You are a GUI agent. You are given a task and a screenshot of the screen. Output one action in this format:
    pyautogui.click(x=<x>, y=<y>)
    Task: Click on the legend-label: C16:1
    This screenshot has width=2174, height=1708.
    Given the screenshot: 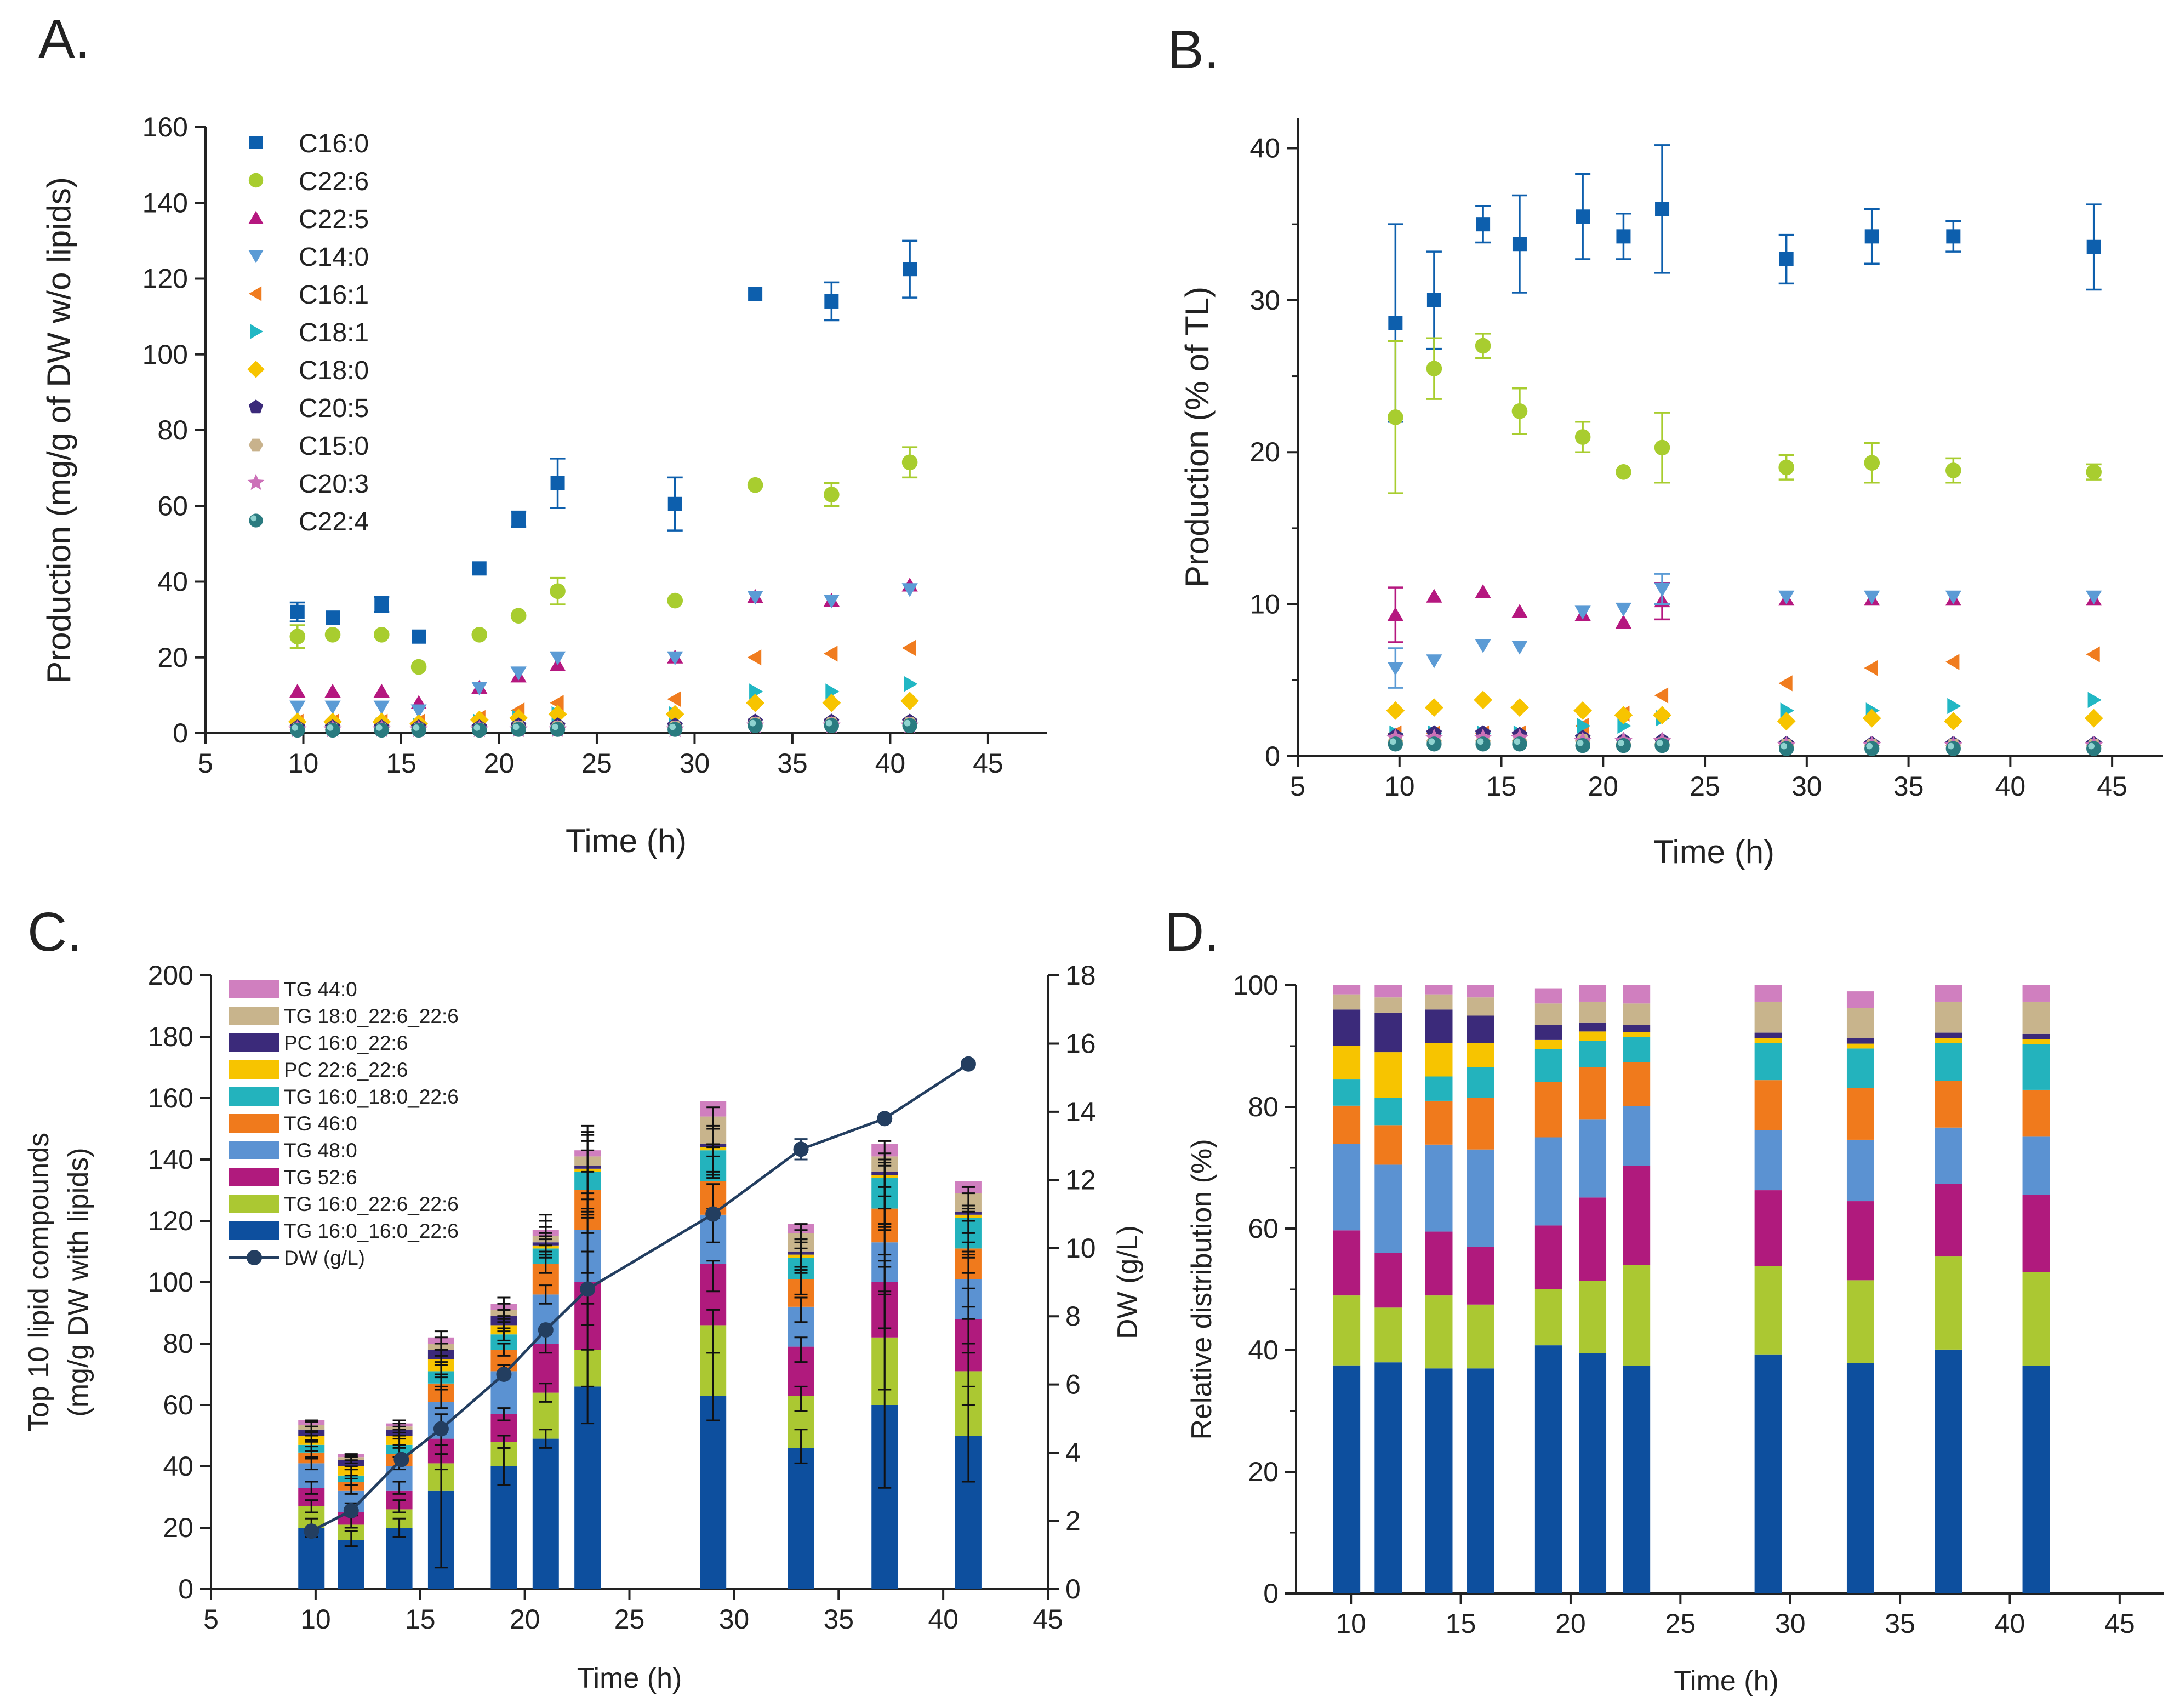 What is the action you would take?
    pyautogui.click(x=334, y=295)
    